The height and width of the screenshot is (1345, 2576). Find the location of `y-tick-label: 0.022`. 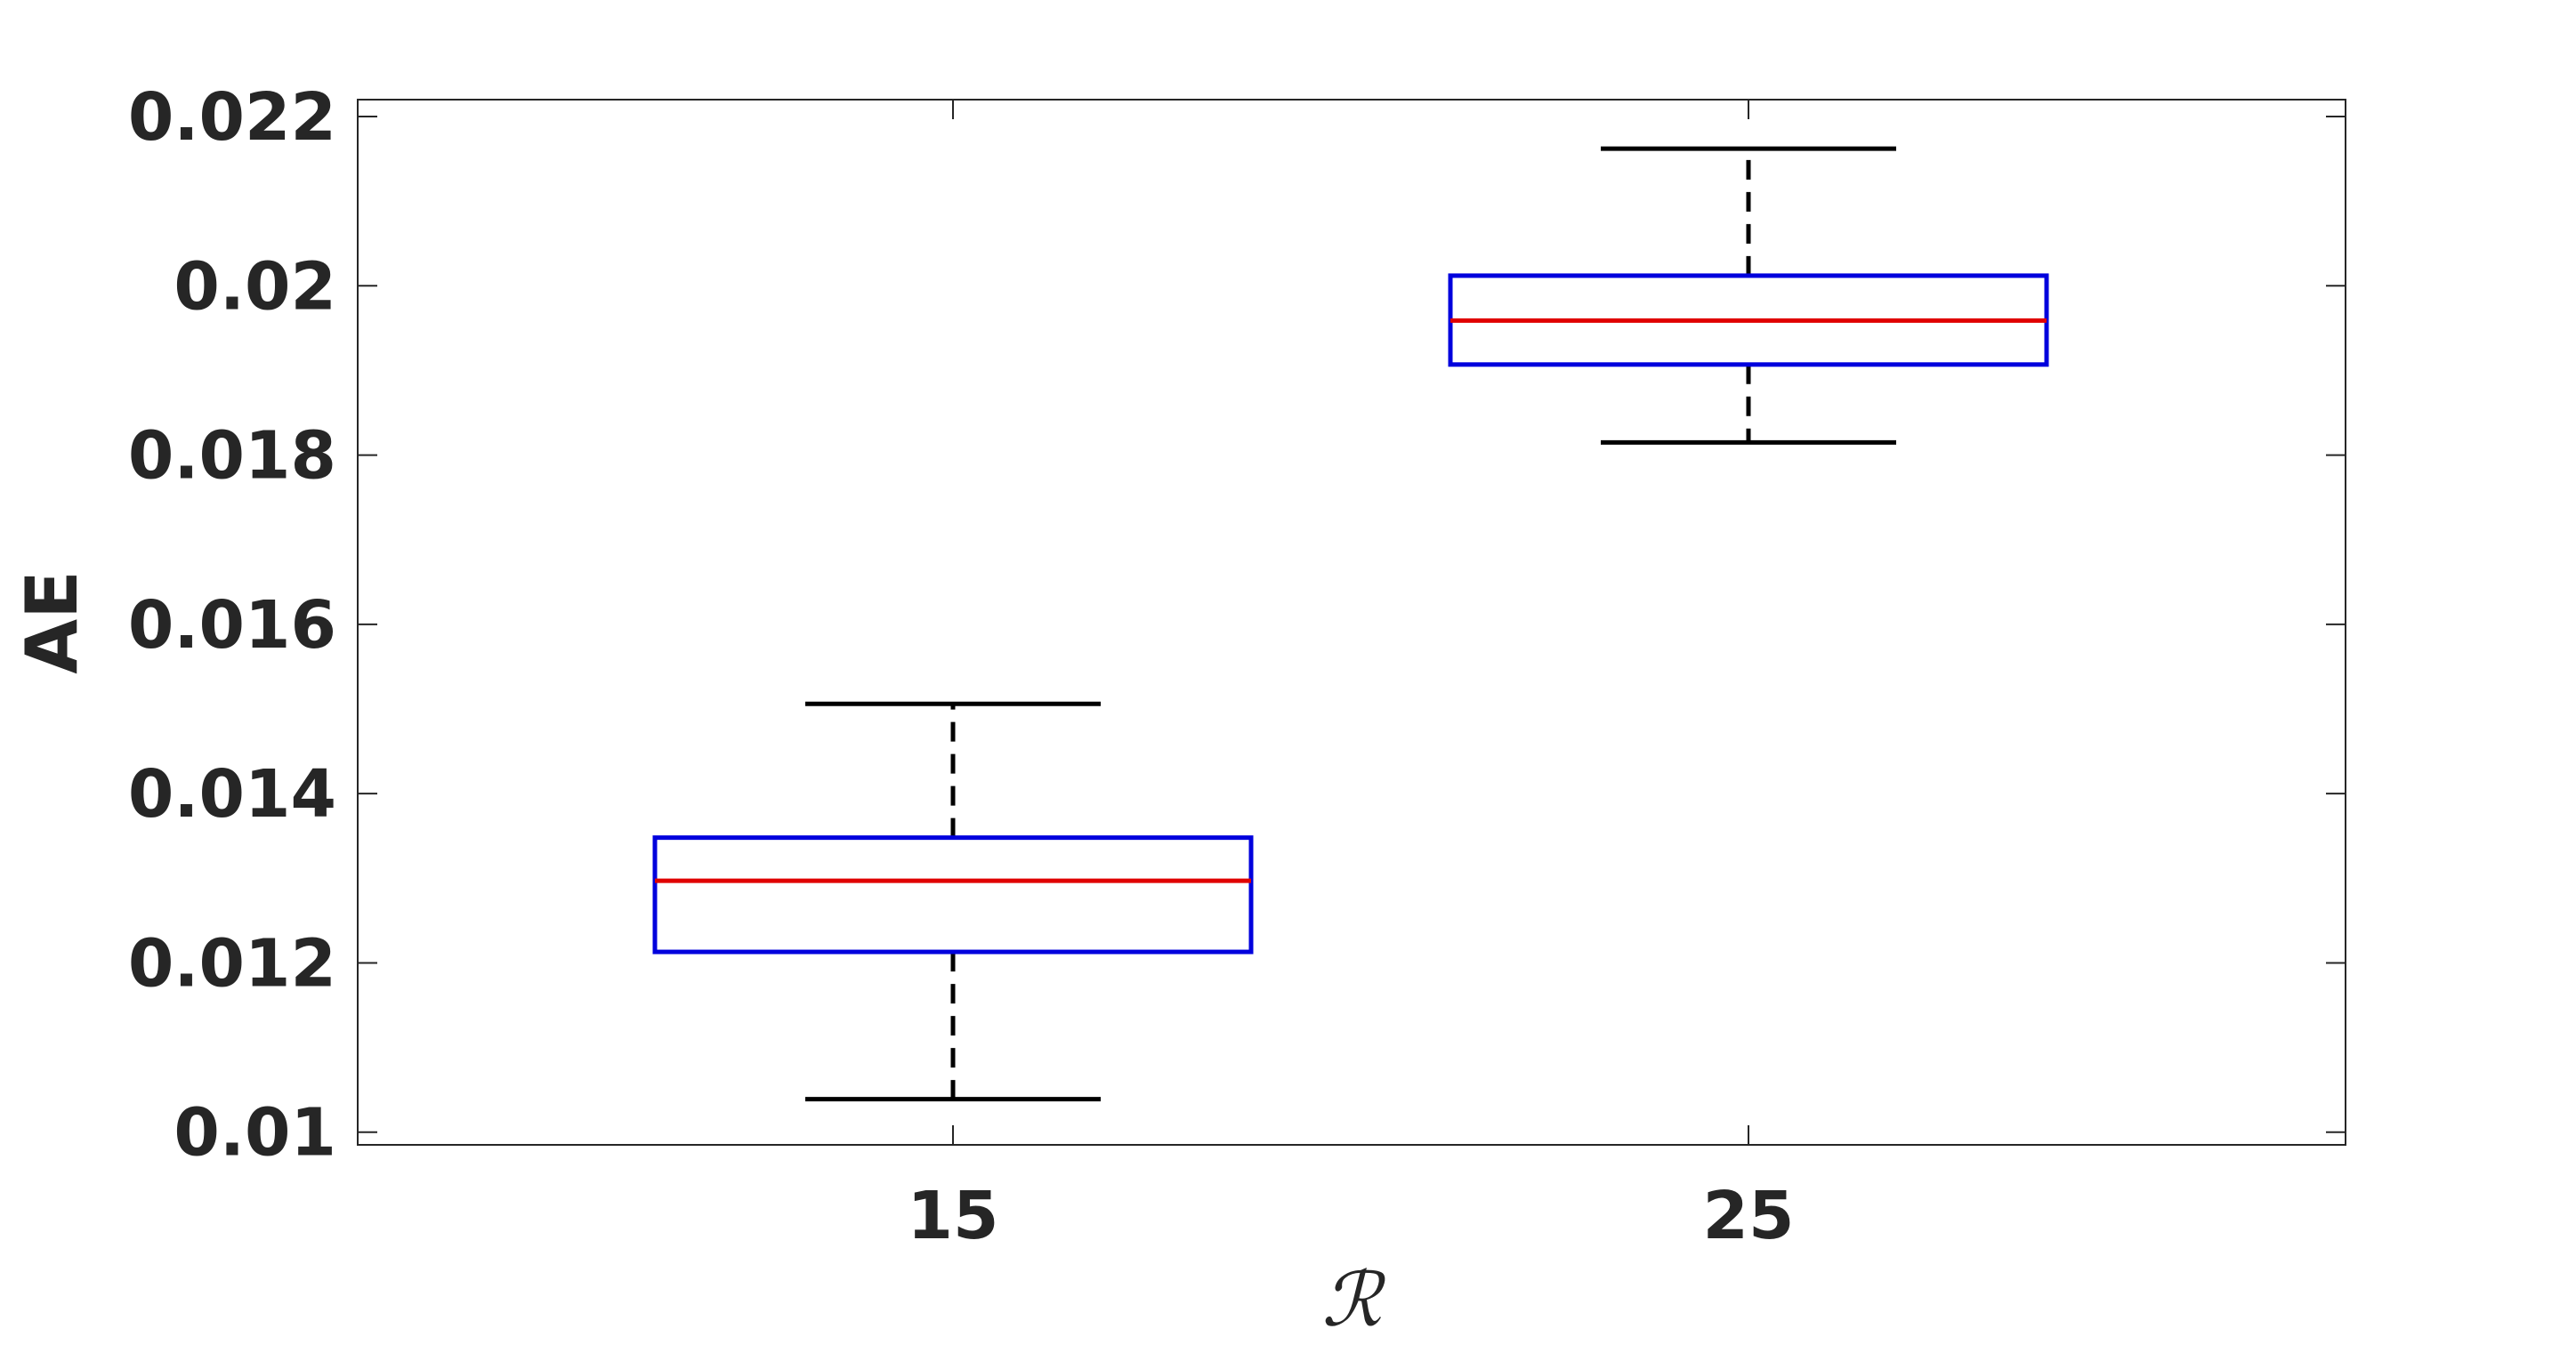

y-tick-label: 0.022 is located at coordinates (232, 117).